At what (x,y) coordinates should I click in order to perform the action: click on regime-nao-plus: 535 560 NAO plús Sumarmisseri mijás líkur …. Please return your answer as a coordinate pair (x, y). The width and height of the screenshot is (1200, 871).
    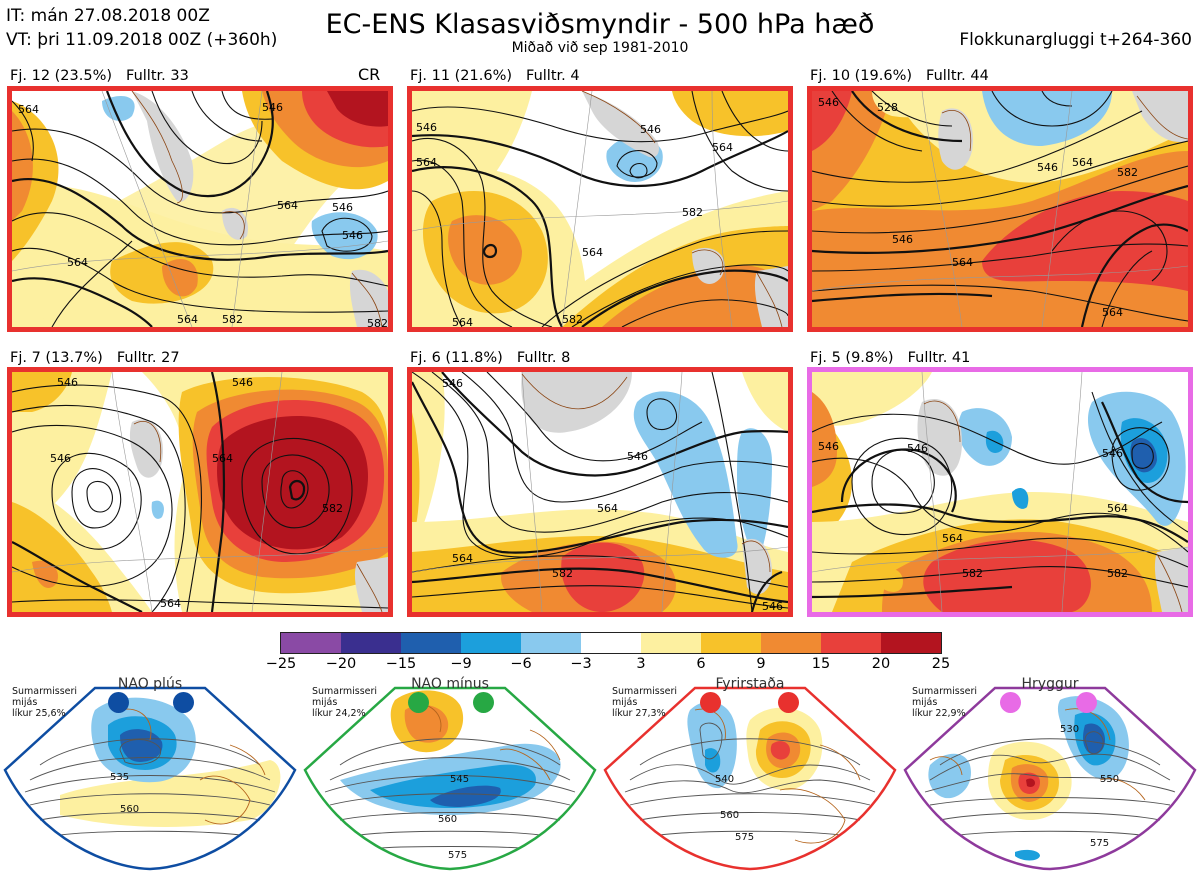
    Looking at the image, I should click on (150, 770).